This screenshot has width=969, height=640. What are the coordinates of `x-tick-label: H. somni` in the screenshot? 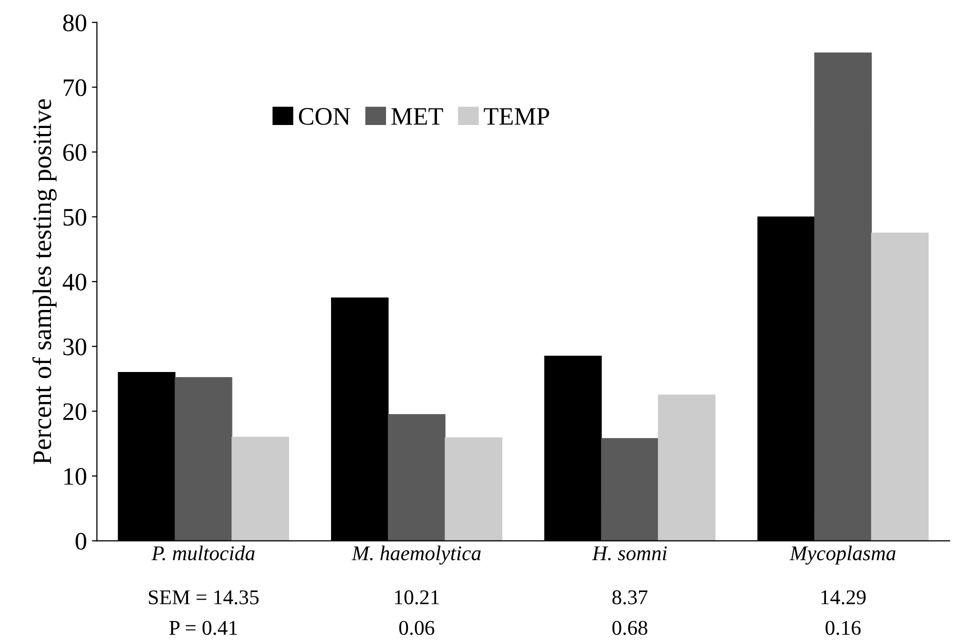 It's located at (629, 553).